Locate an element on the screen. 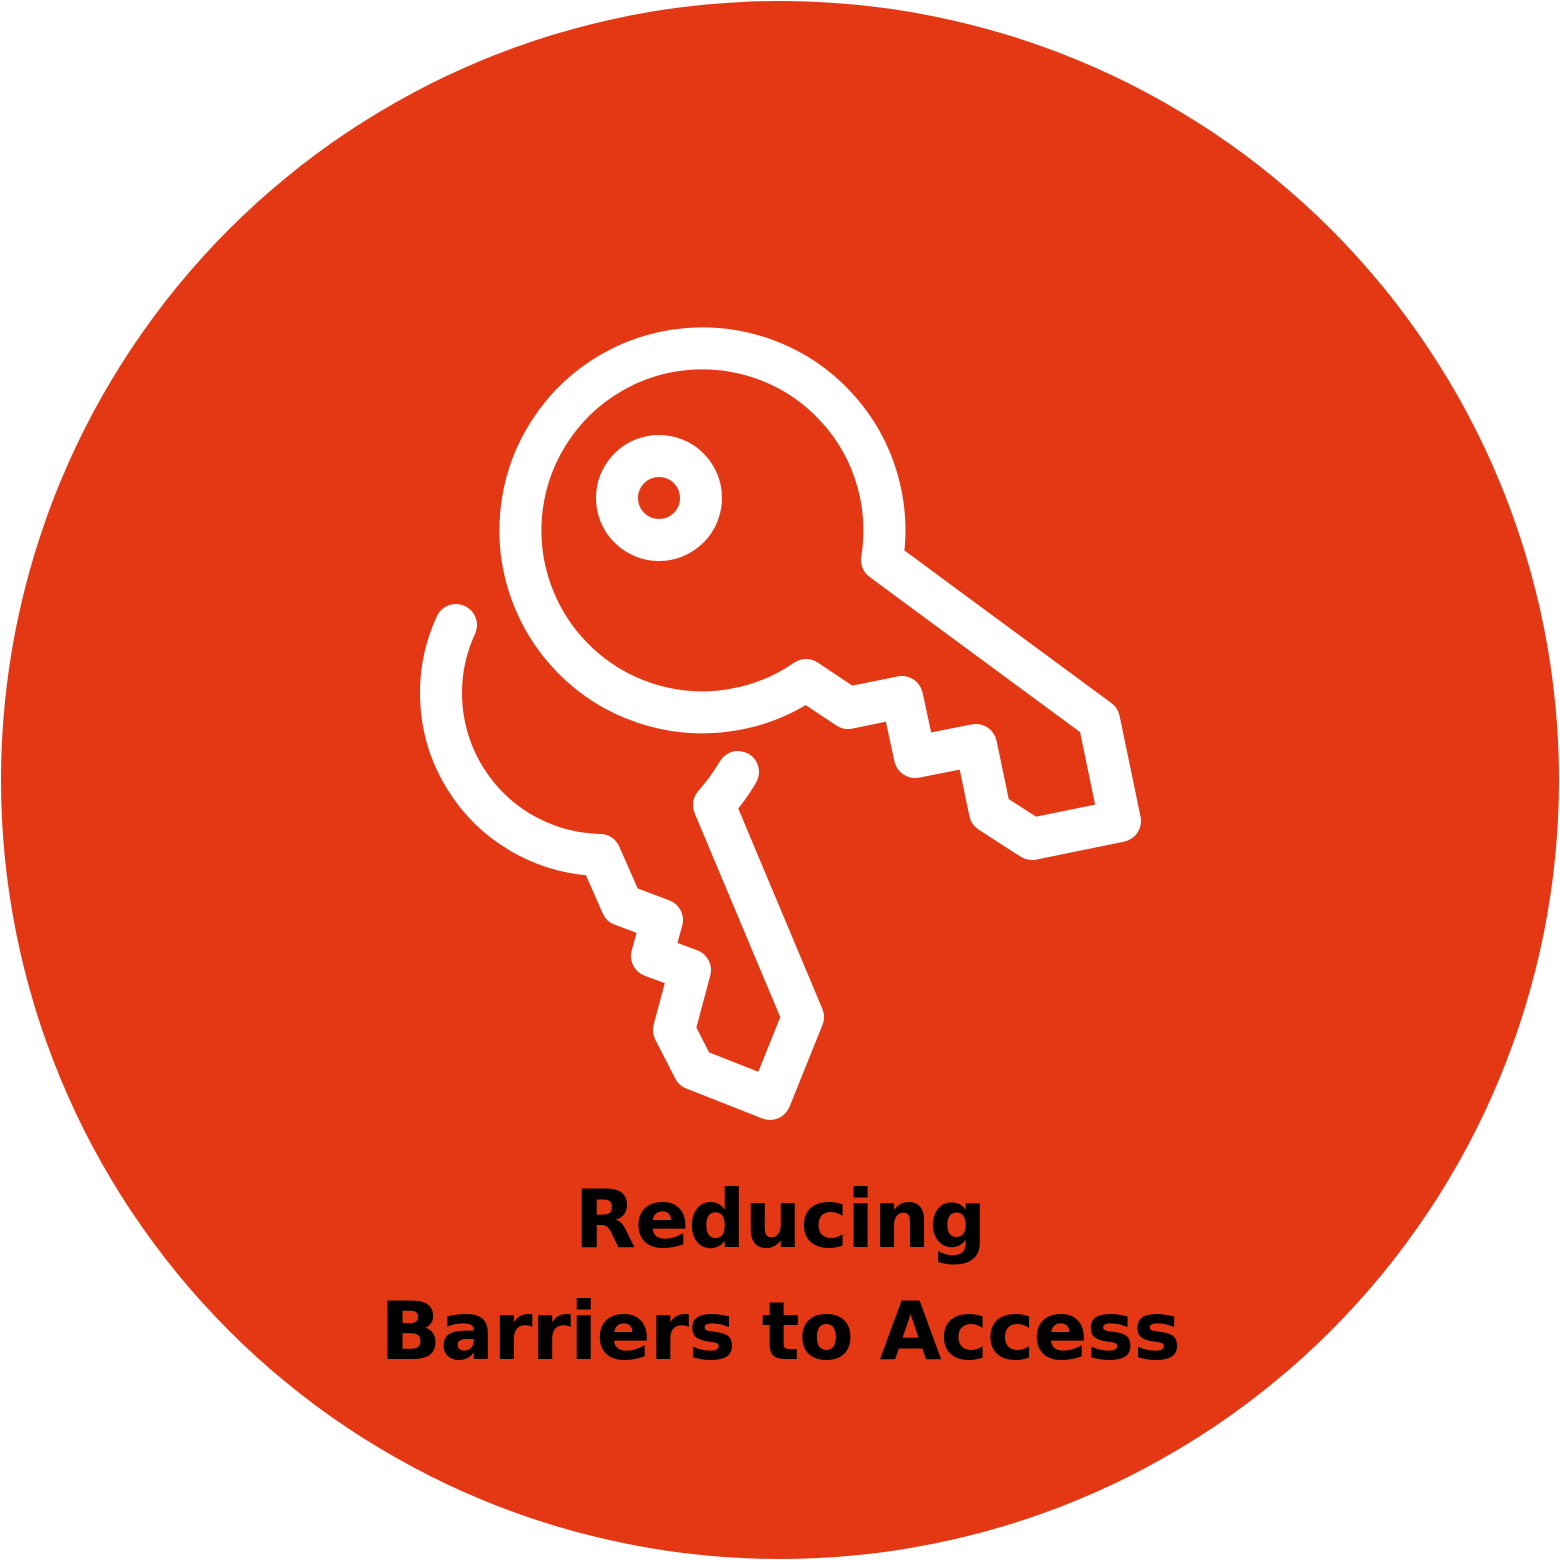  front-key-ring-hole is located at coordinates (659, 498).